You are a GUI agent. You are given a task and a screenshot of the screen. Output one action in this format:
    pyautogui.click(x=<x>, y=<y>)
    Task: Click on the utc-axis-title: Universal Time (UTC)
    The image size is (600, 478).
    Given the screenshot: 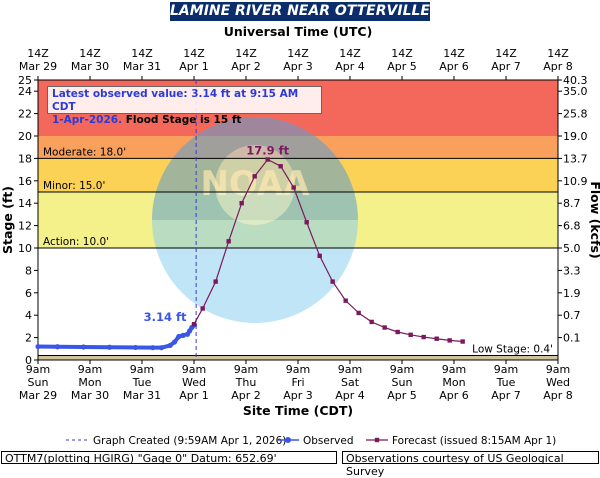 What is the action you would take?
    pyautogui.click(x=298, y=31)
    